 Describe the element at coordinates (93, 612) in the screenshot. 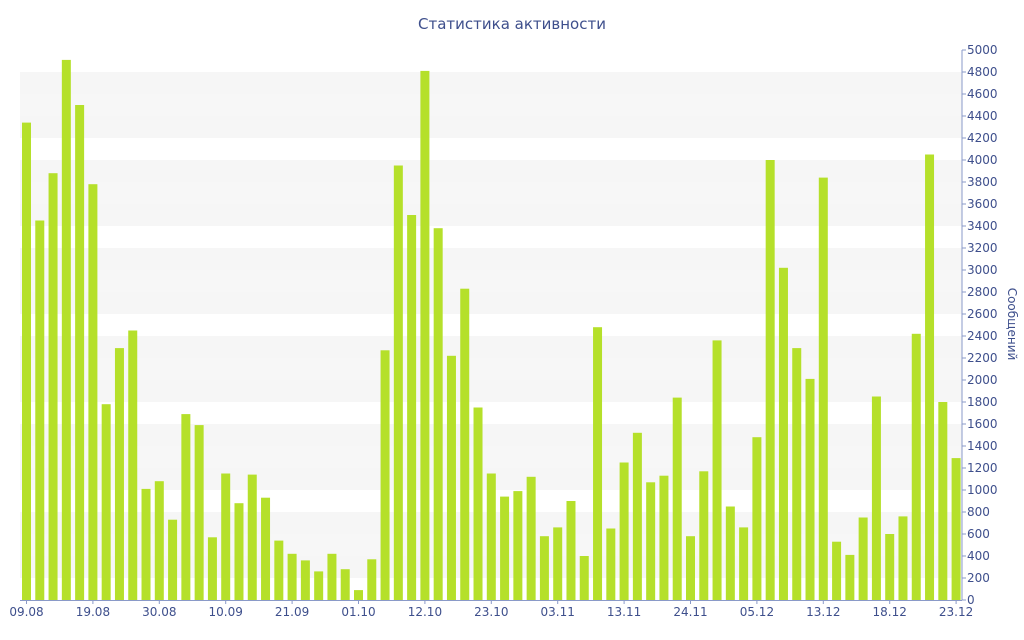

I see `x-tick-label: 19.08` at that location.